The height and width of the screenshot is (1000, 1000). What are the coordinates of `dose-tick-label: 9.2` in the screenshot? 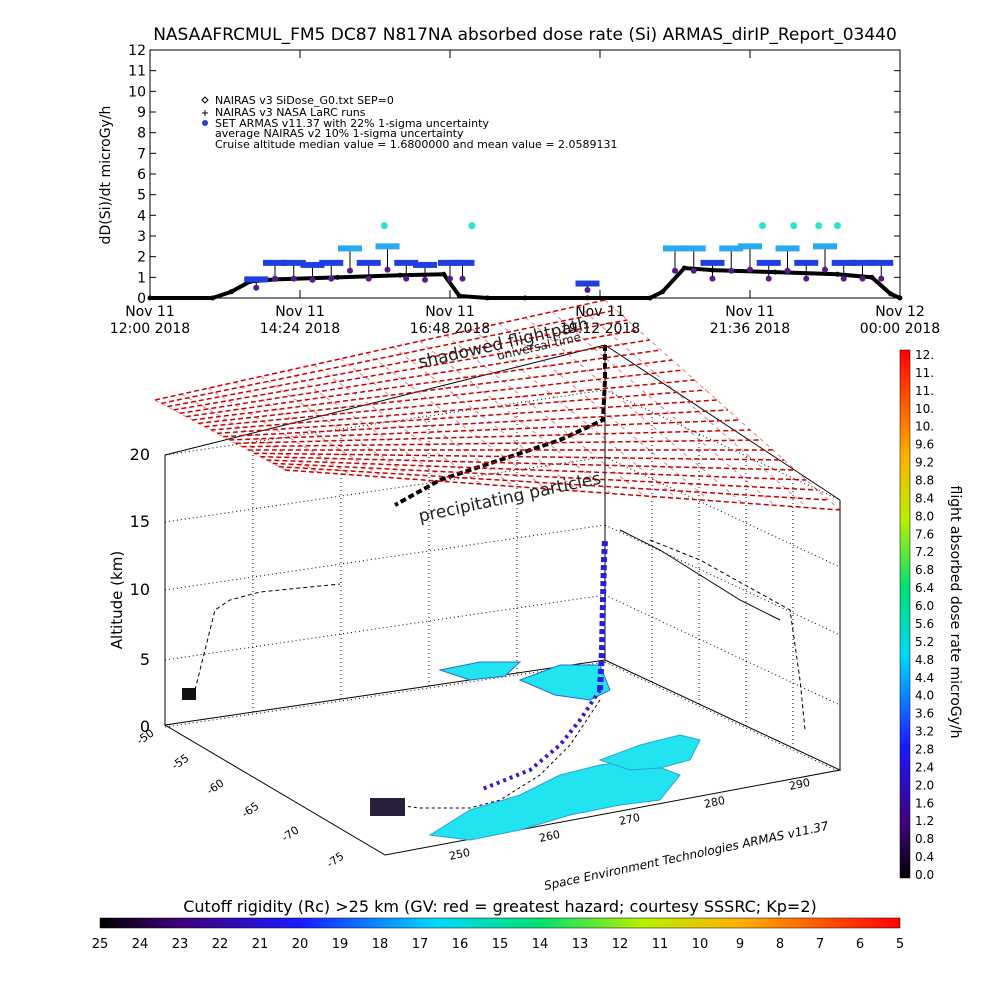 It's located at (924, 463).